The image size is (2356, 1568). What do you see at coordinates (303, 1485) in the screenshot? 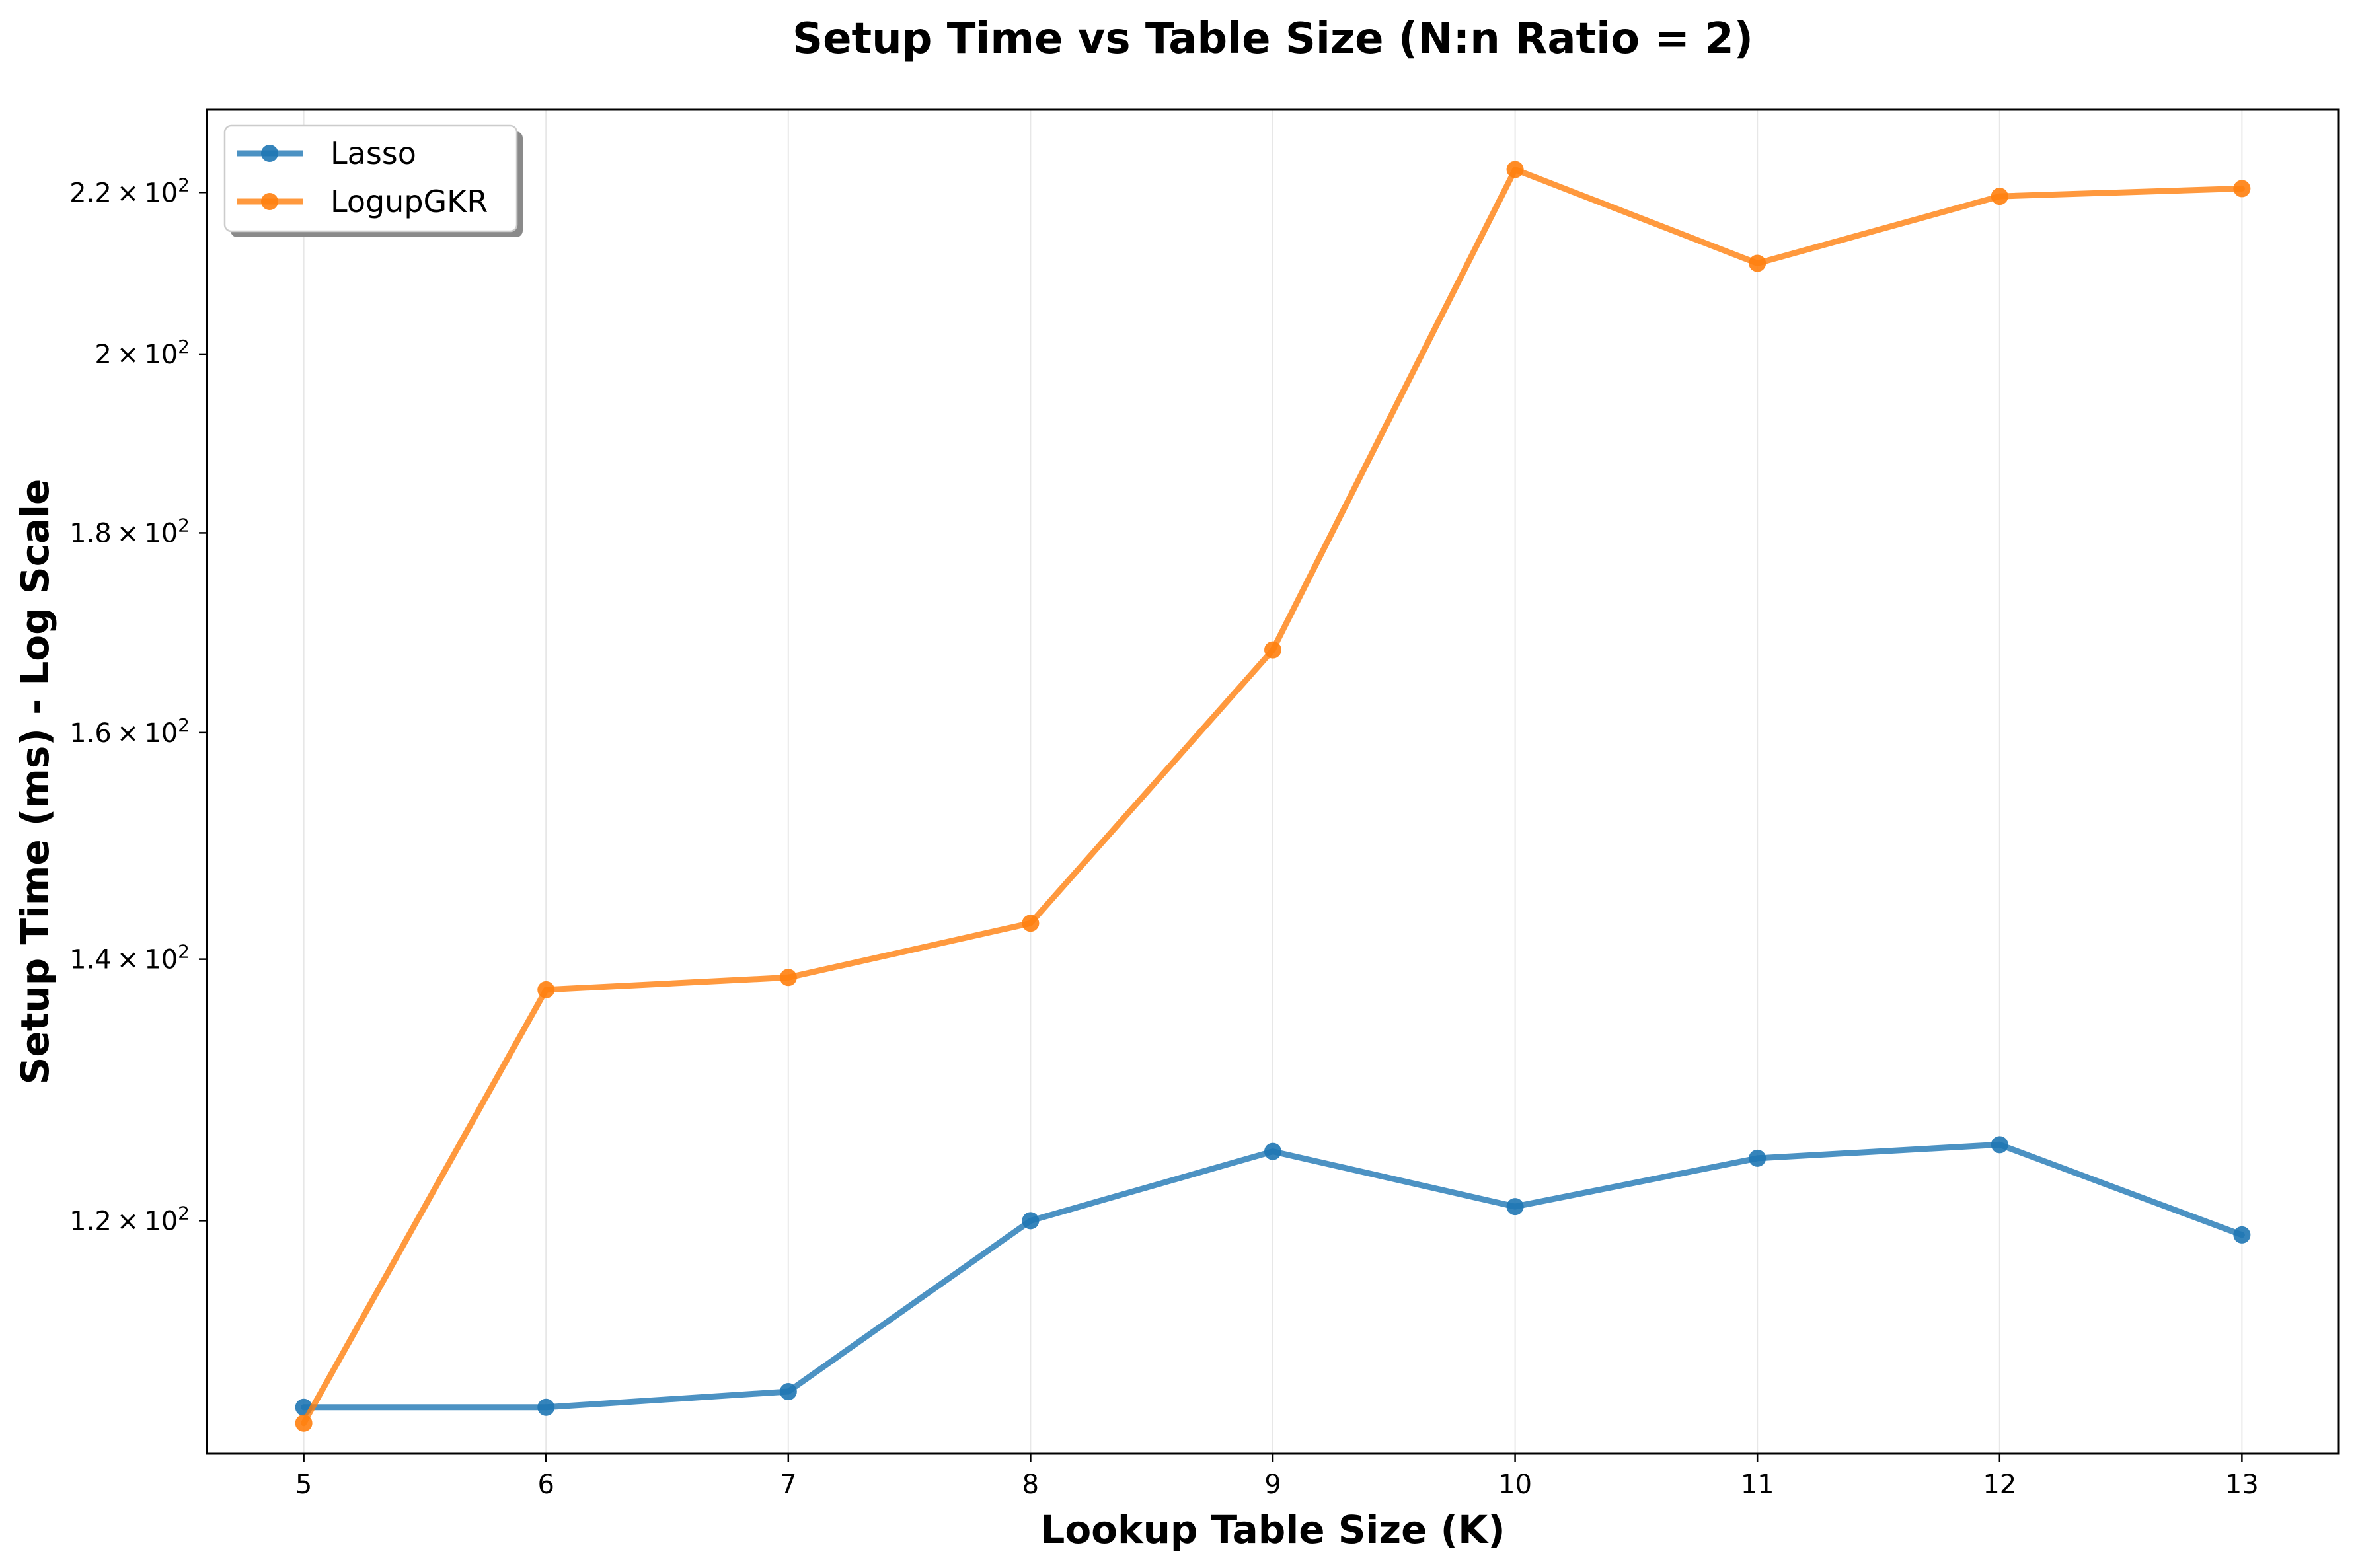
I see `x-tick-label: 5` at bounding box center [303, 1485].